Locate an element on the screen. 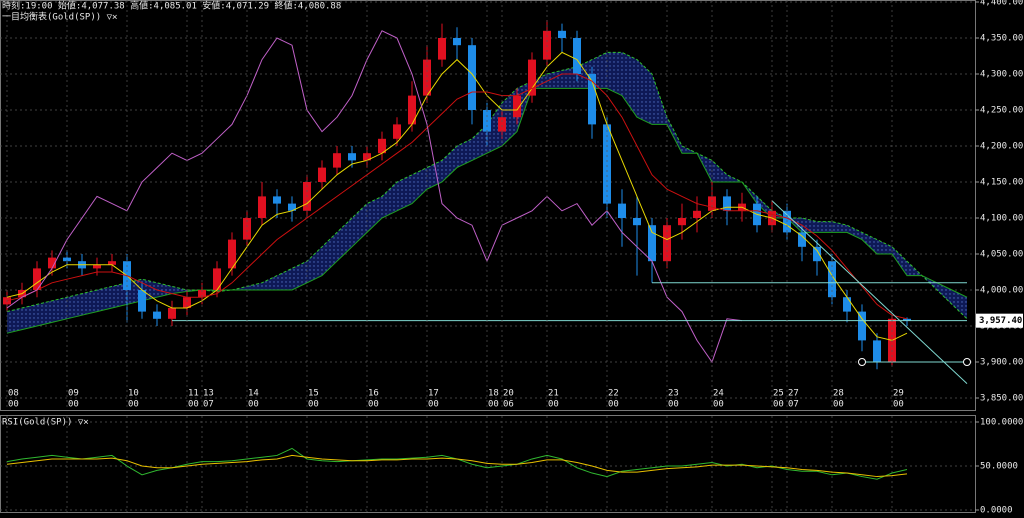  trend-line is located at coordinates (869, 292).